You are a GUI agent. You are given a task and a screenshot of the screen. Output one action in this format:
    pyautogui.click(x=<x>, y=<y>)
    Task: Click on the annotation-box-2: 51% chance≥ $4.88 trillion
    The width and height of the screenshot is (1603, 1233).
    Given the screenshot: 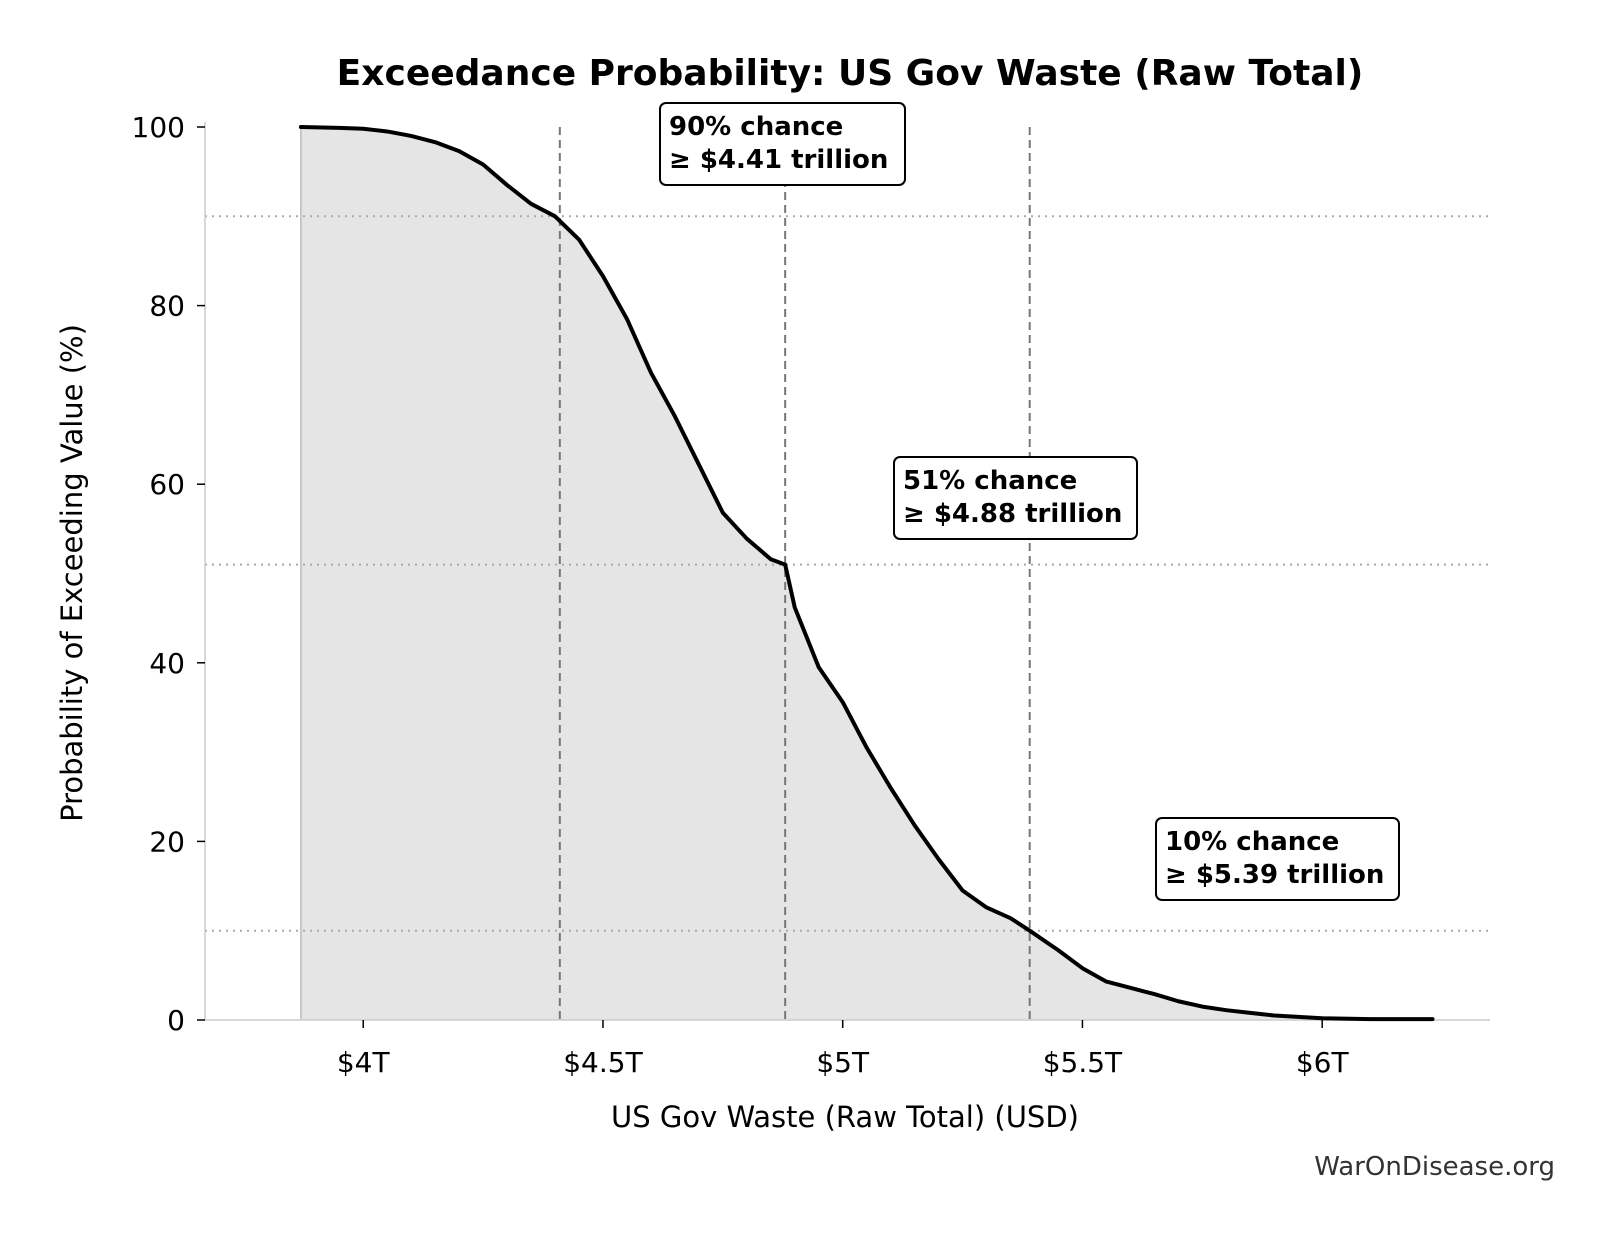 What is the action you would take?
    pyautogui.click(x=1015, y=498)
    